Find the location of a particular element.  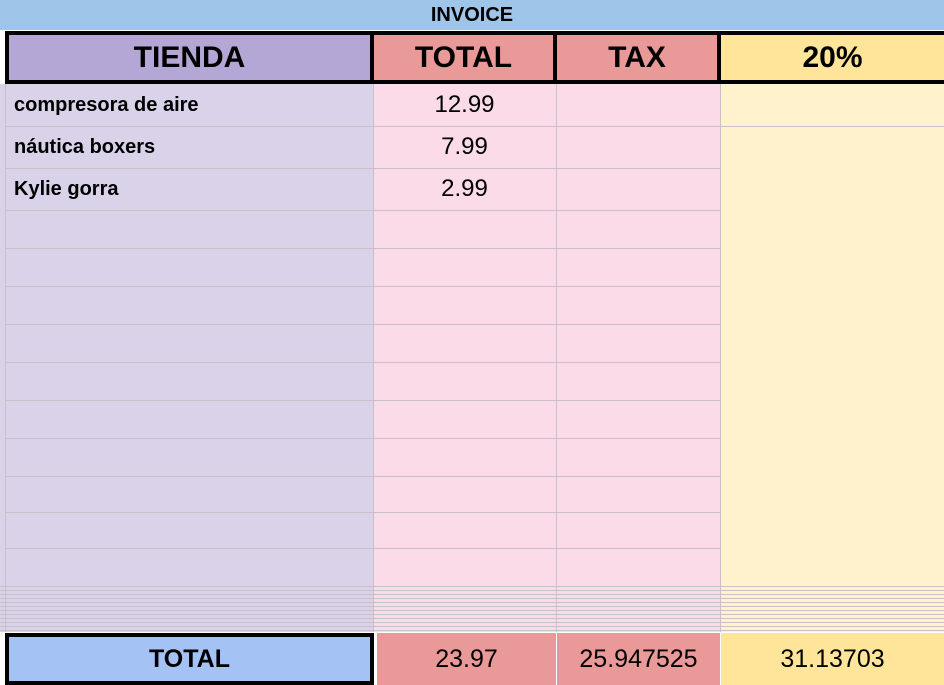

header-cell: TOTAL is located at coordinates (465, 57).